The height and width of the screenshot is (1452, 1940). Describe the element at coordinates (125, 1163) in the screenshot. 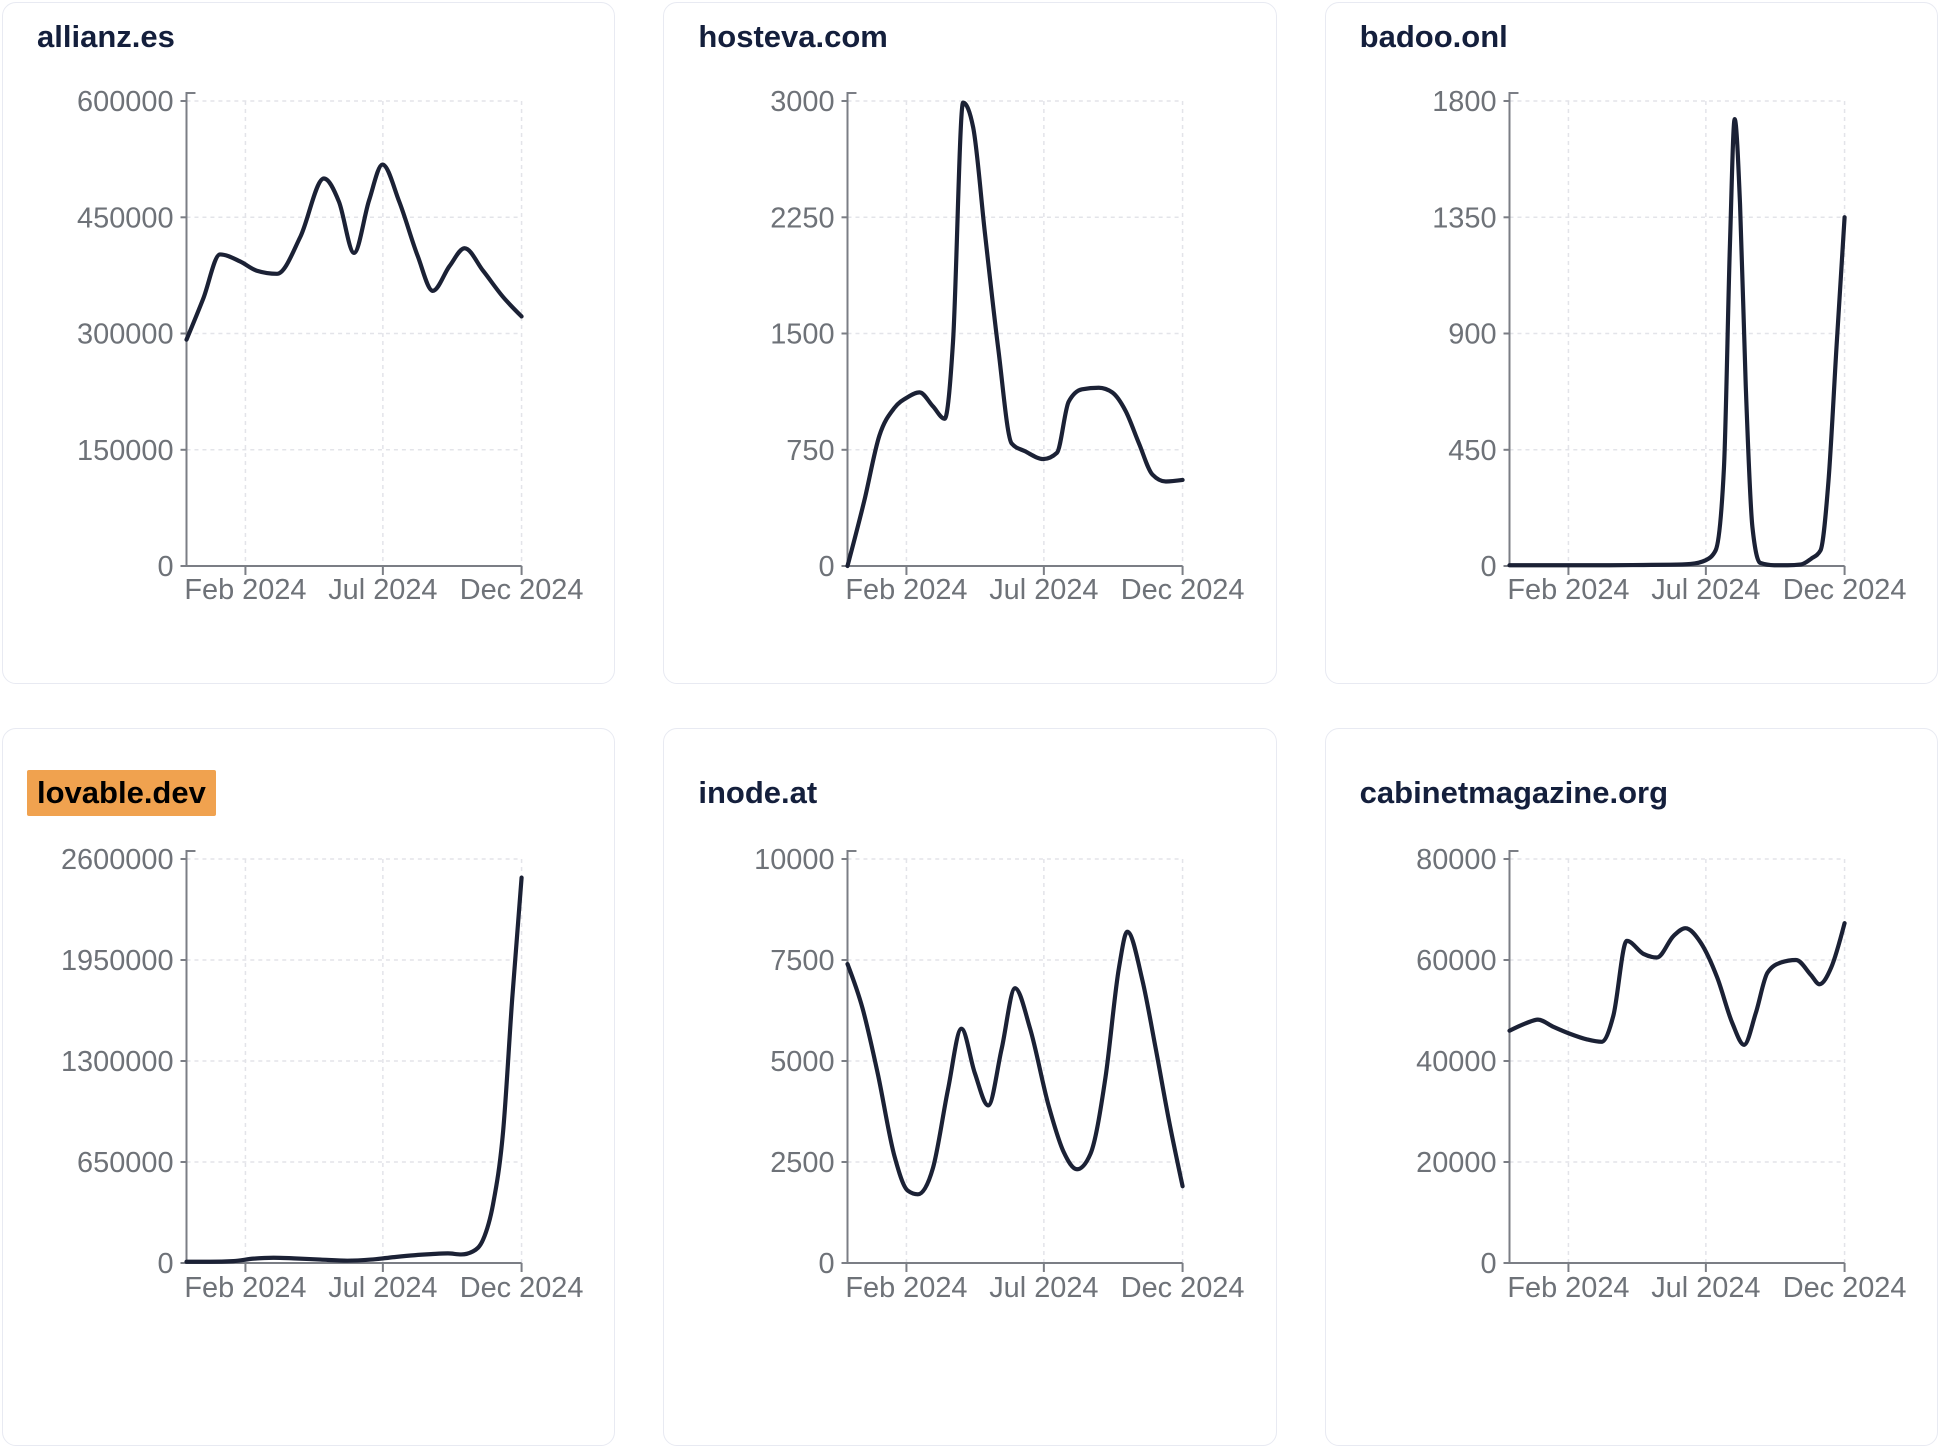

I see `svg-text: 650000` at that location.